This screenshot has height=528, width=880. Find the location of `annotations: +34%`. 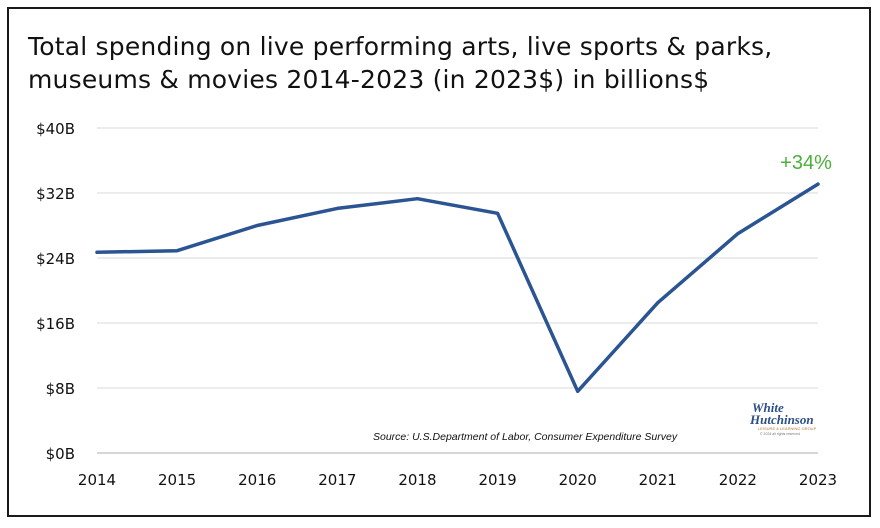

annotations: +34% is located at coordinates (806, 163).